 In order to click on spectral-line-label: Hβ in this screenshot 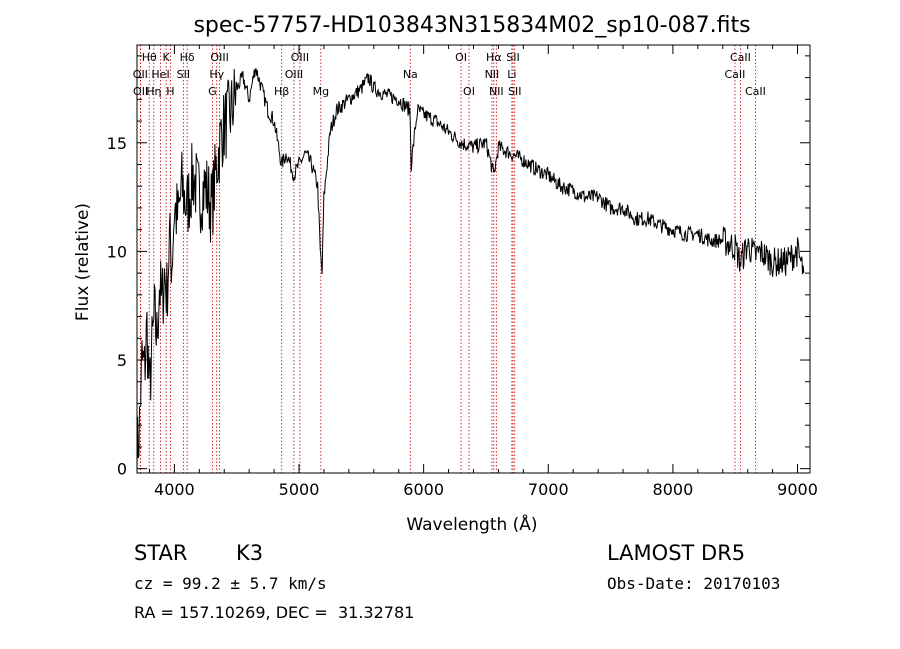, I will do `click(281, 91)`.